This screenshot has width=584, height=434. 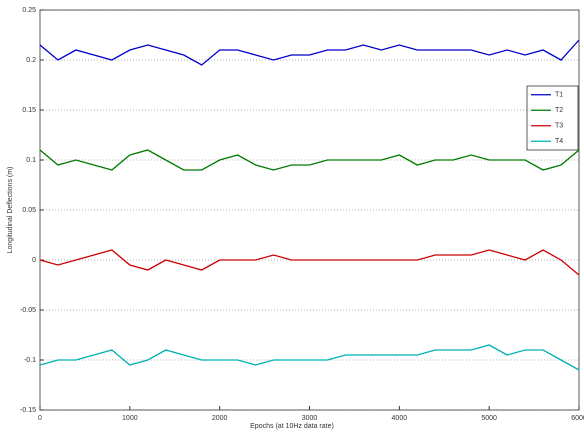 I want to click on x-tick-label: 4000, so click(x=400, y=418).